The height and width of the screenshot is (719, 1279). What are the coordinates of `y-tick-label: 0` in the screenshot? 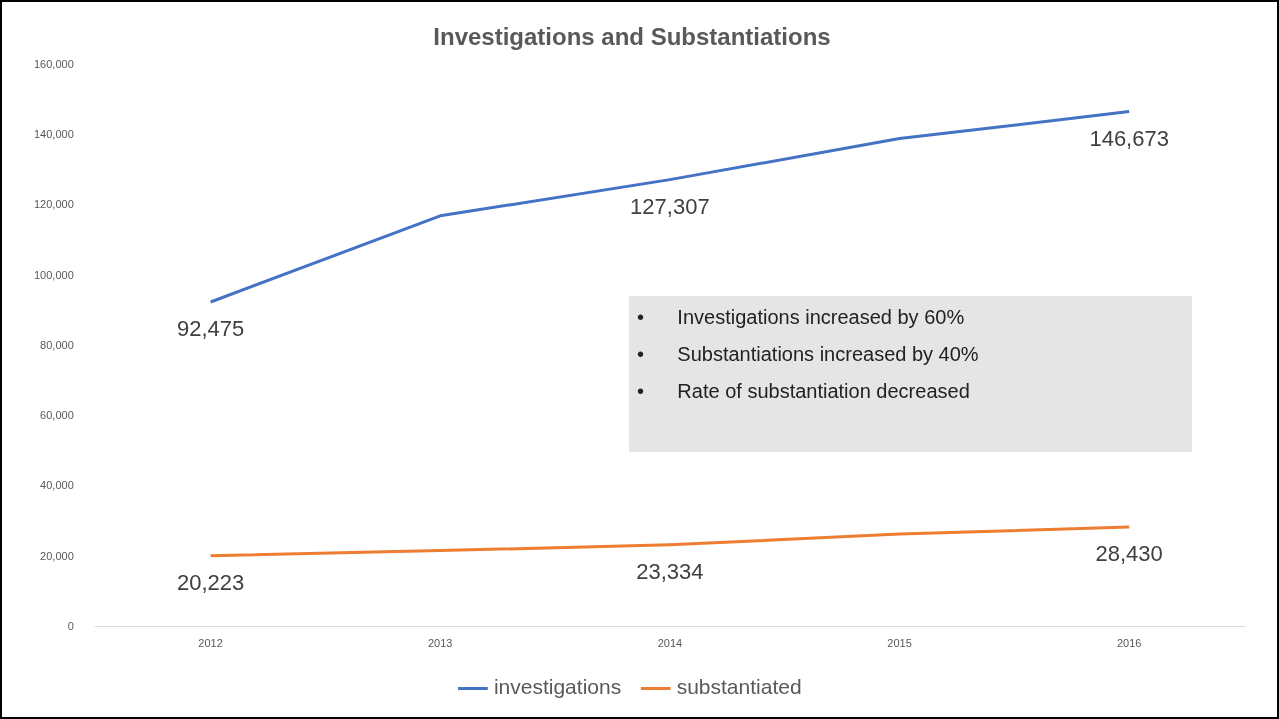 It's located at (70, 625).